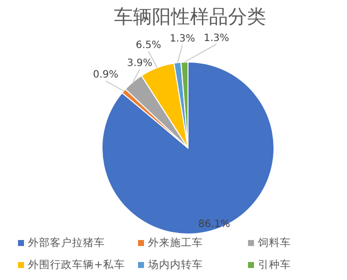 This screenshot has height=280, width=347. What do you see at coordinates (274, 264) in the screenshot?
I see `legend-label: 引种车` at bounding box center [274, 264].